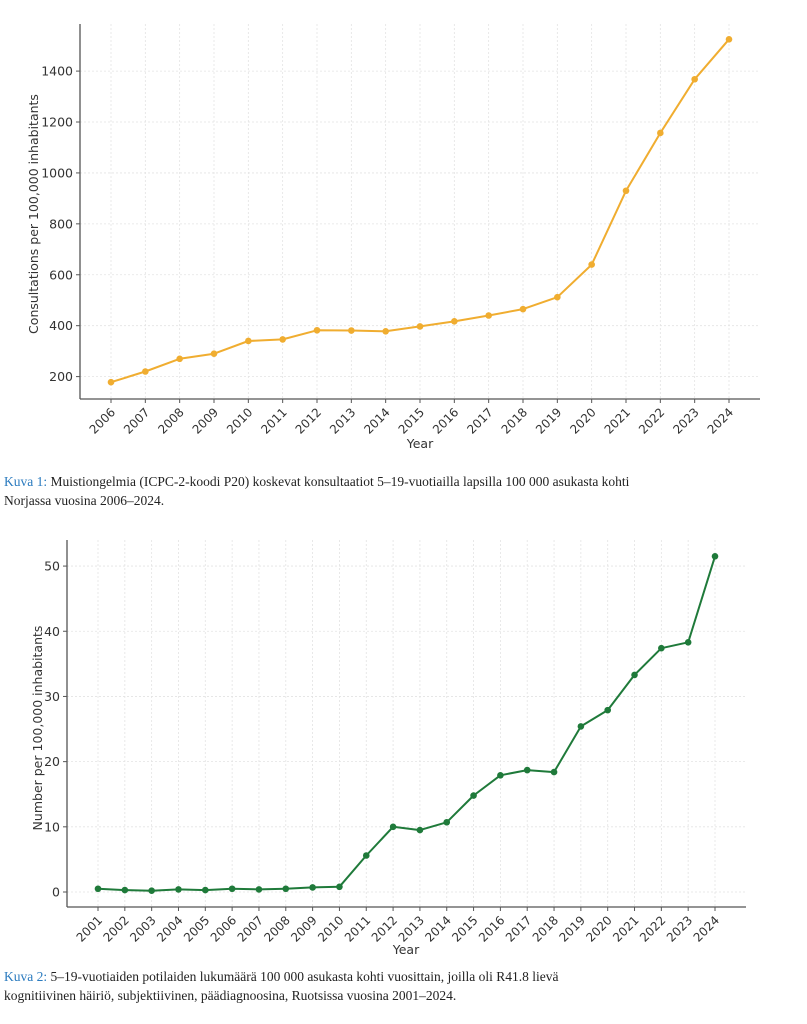 The image size is (807, 1024). Describe the element at coordinates (26, 976) in the screenshot. I see `figure-2-label: Kuva 2:` at that location.